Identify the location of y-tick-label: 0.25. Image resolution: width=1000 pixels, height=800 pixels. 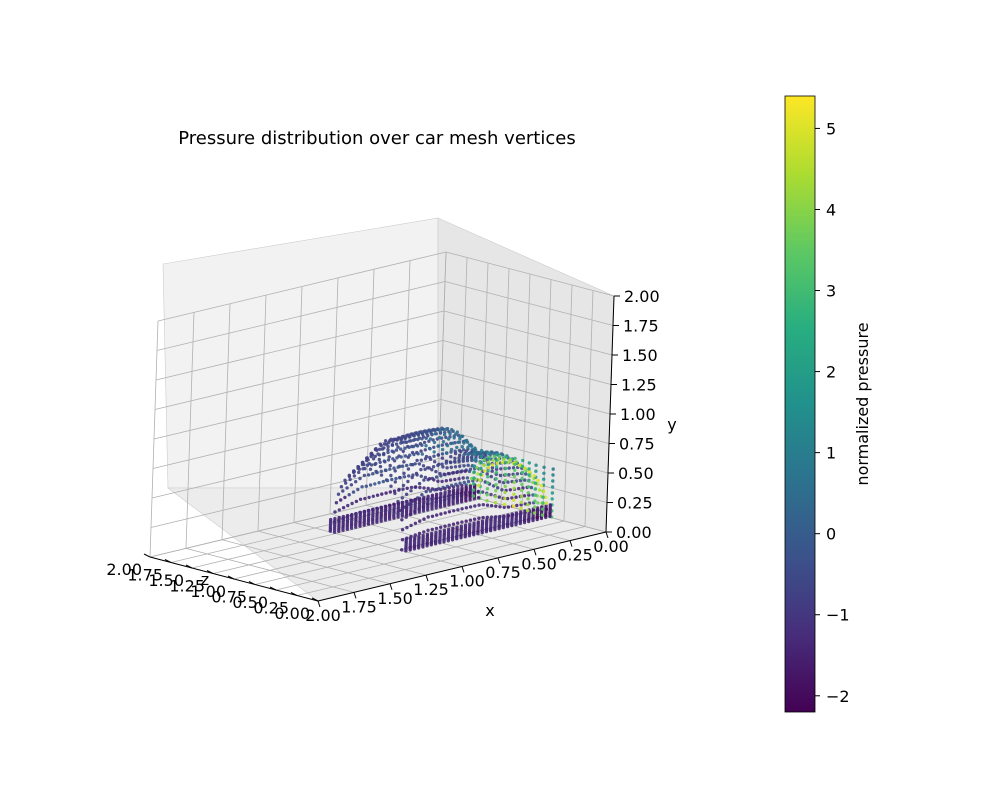
(635, 503).